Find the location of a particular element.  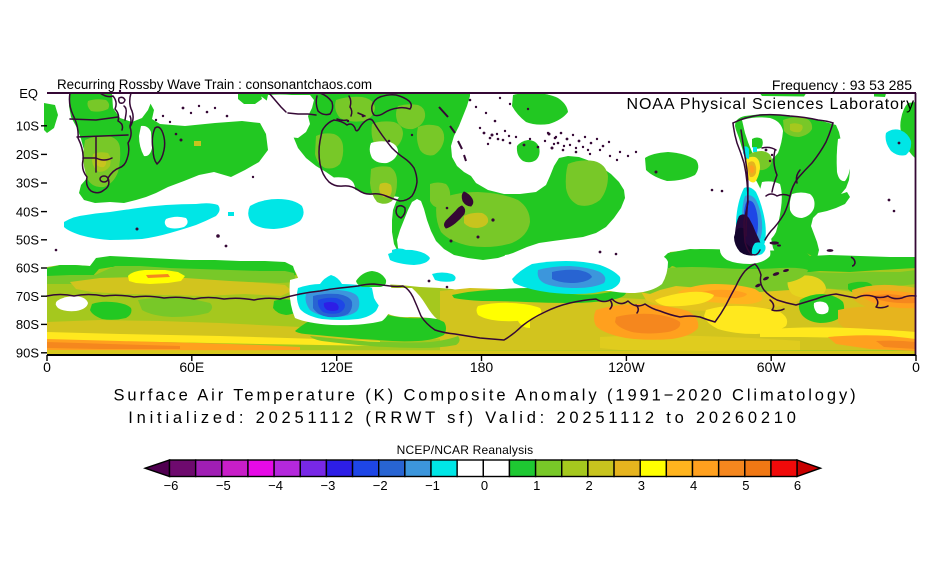

svg-text: 2 is located at coordinates (588, 485).